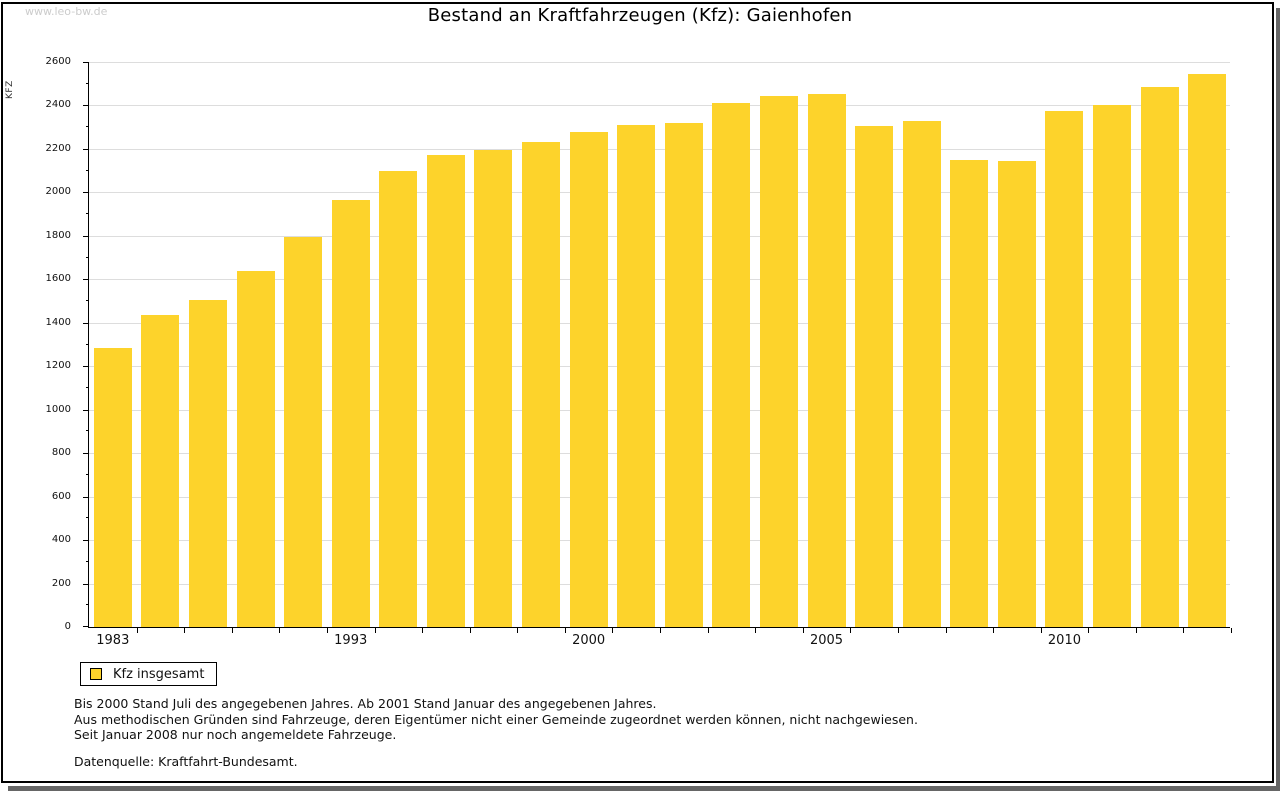 This screenshot has height=791, width=1280. Describe the element at coordinates (58, 279) in the screenshot. I see `y-tick-label: 1600` at that location.